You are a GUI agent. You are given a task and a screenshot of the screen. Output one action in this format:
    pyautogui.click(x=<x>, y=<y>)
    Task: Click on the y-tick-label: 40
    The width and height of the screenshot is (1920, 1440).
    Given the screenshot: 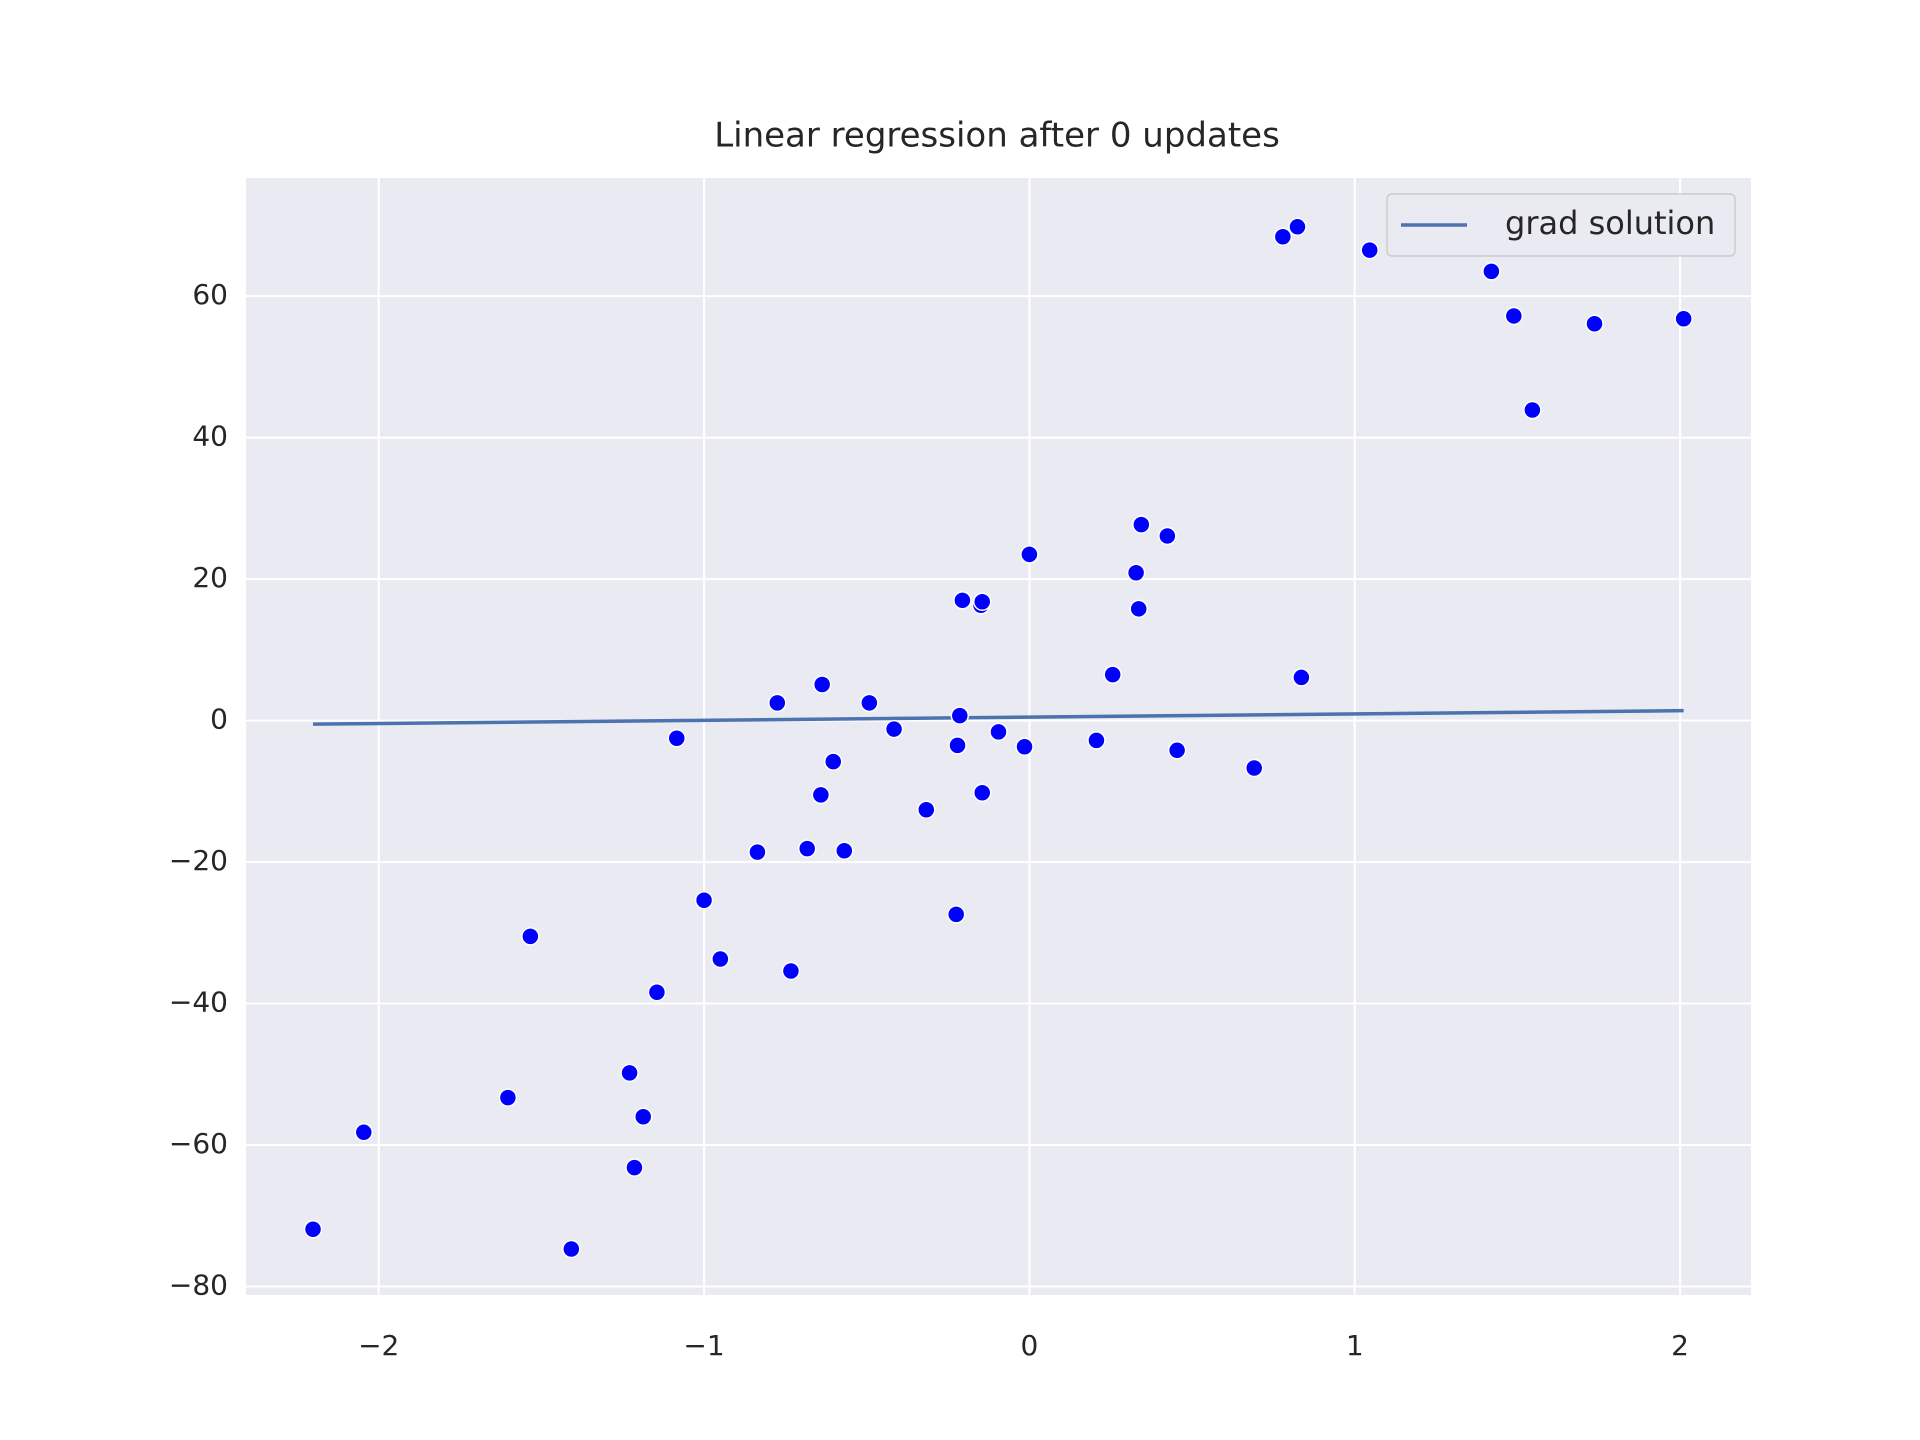 What is the action you would take?
    pyautogui.click(x=210, y=436)
    